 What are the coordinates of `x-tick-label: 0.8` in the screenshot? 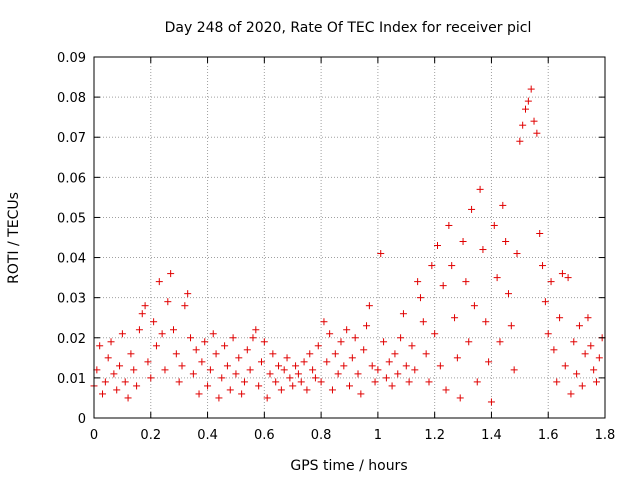 It's located at (321, 435).